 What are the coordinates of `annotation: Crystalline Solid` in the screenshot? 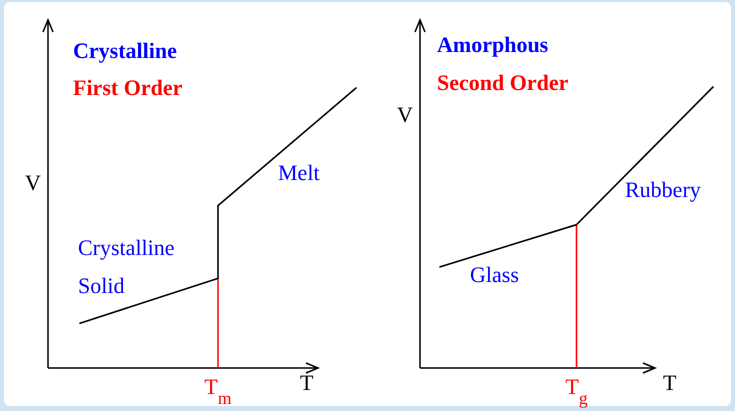 It's located at (126, 266).